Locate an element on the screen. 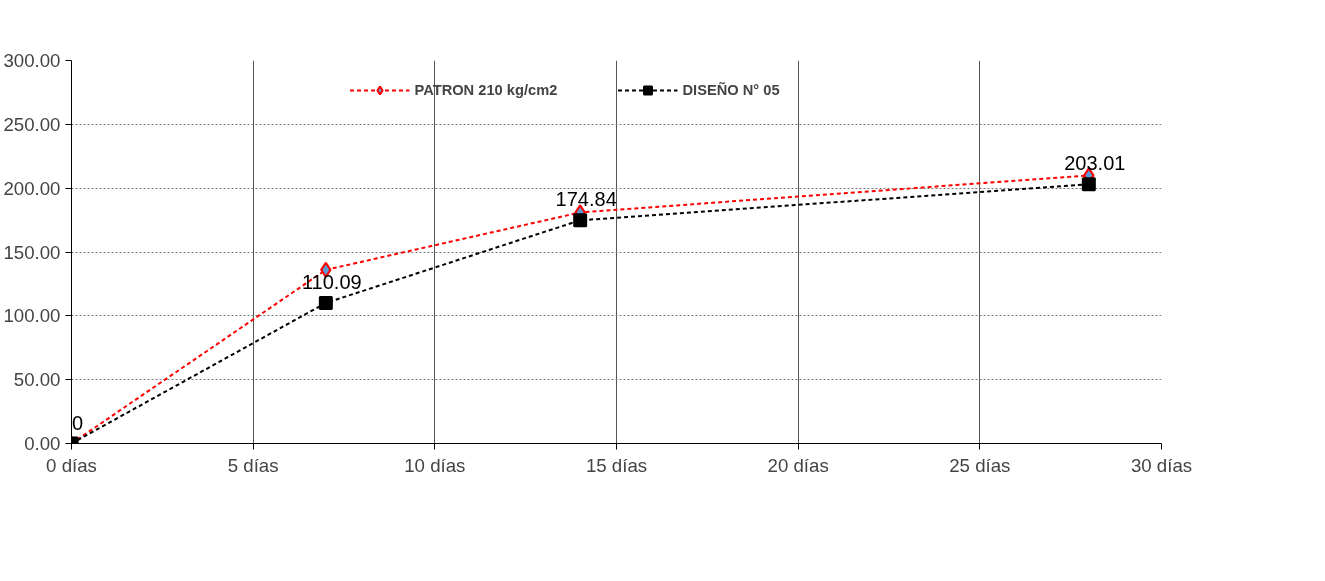 The width and height of the screenshot is (1325, 581). y-tick-label: 0.00 is located at coordinates (42, 443).